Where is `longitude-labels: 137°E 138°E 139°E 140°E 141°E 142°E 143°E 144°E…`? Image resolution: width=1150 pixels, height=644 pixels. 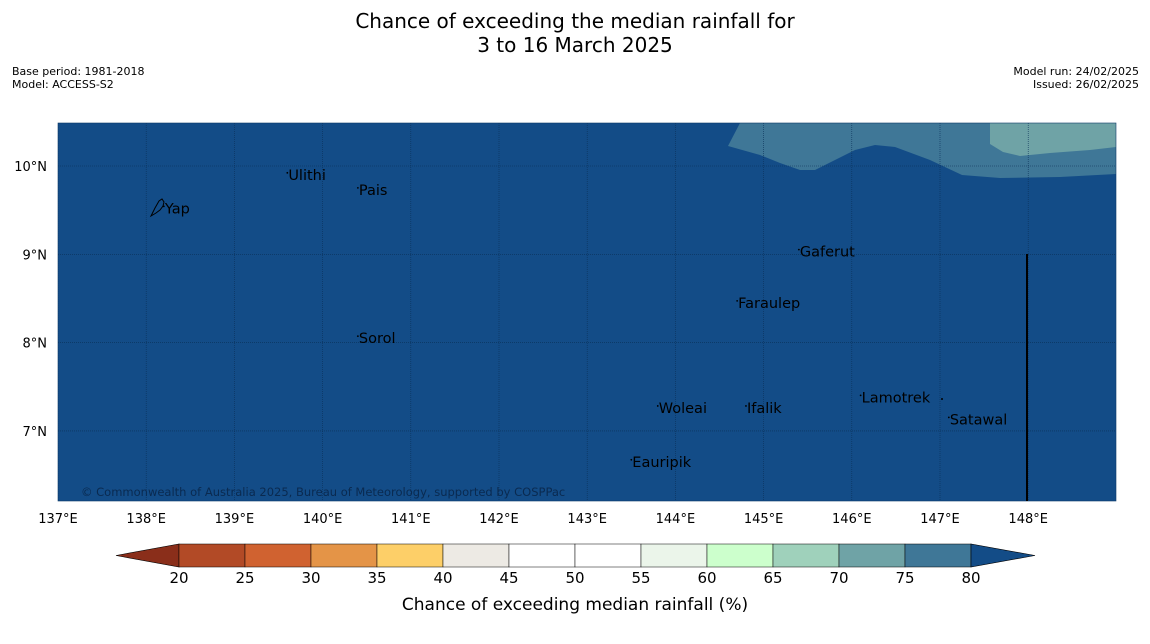
longitude-labels: 137°E 138°E 139°E 140°E 141°E 142°E 143°E 144°E… is located at coordinates (543, 519).